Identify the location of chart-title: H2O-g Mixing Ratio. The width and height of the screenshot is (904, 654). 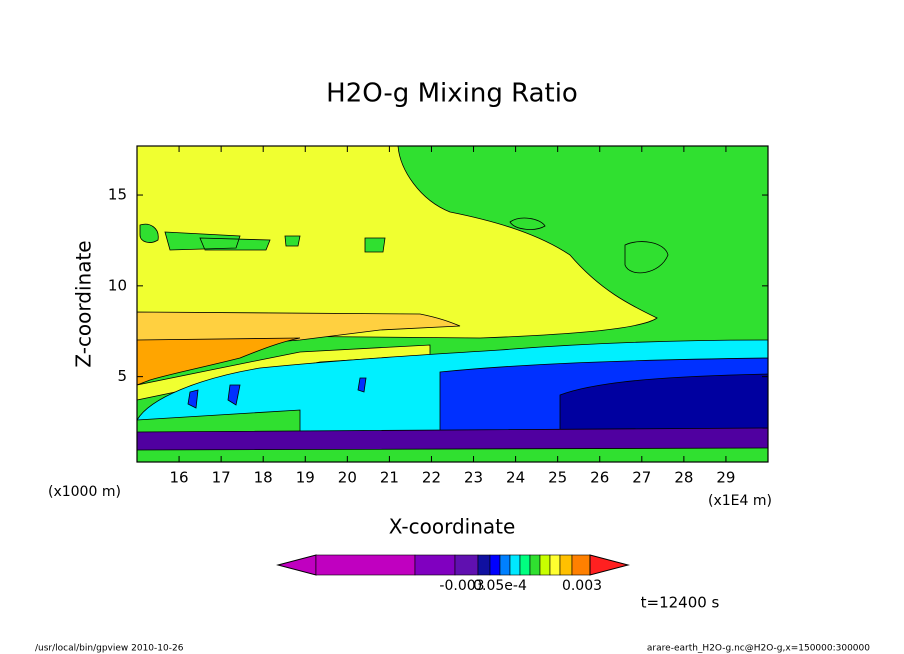
(452, 94).